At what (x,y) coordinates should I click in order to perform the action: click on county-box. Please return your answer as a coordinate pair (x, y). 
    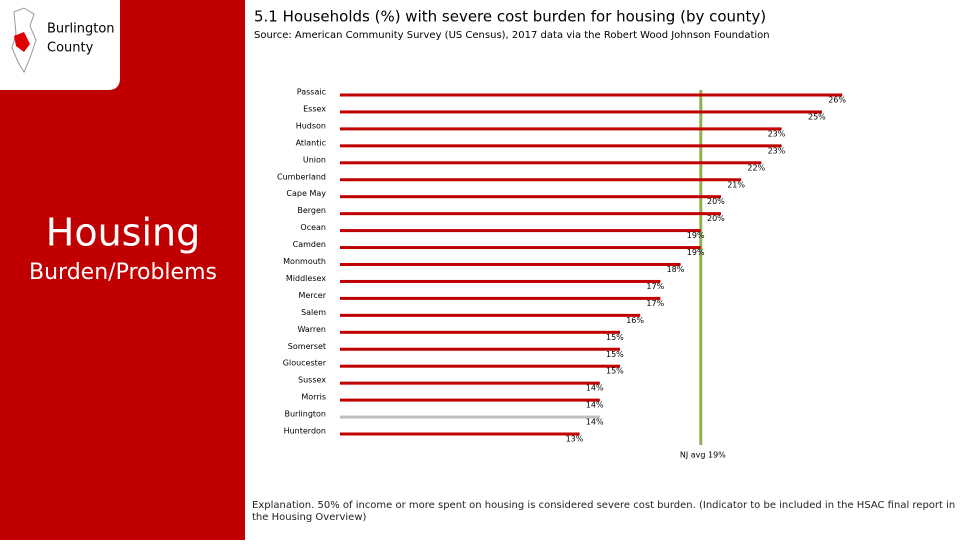
    Looking at the image, I should click on (60, 45).